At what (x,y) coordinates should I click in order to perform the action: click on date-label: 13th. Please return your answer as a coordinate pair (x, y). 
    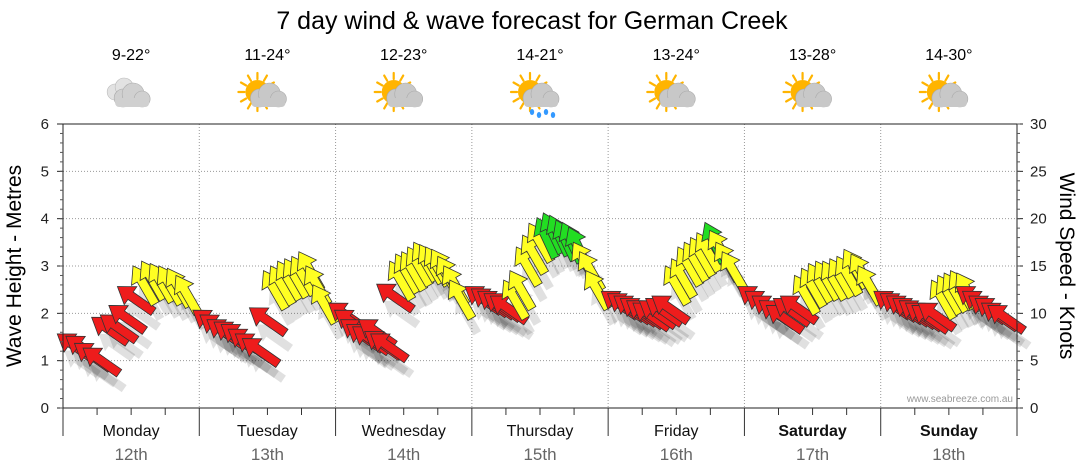
    Looking at the image, I should click on (267, 454).